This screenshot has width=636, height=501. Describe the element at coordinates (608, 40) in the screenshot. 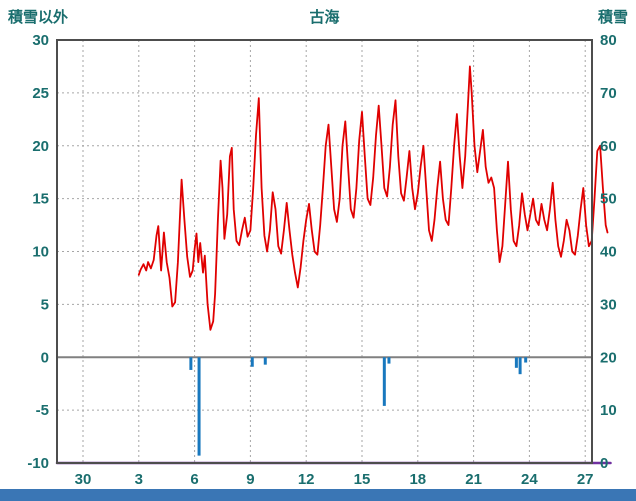

I see `right-axis-tick-label: 80` at that location.